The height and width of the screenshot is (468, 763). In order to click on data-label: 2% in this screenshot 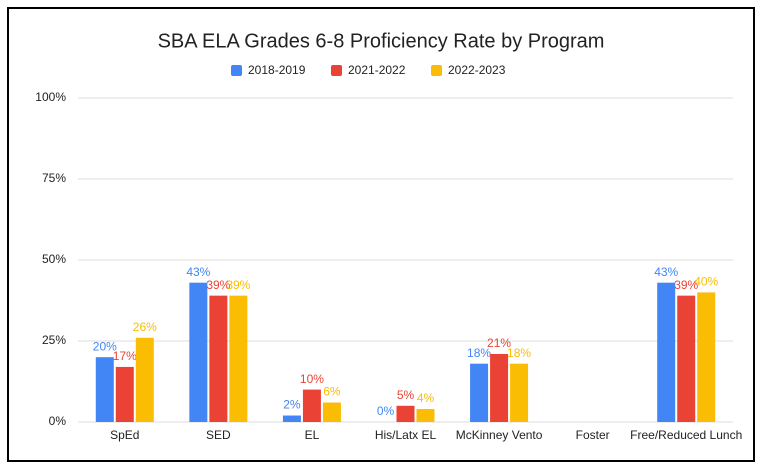, I will do `click(292, 405)`.